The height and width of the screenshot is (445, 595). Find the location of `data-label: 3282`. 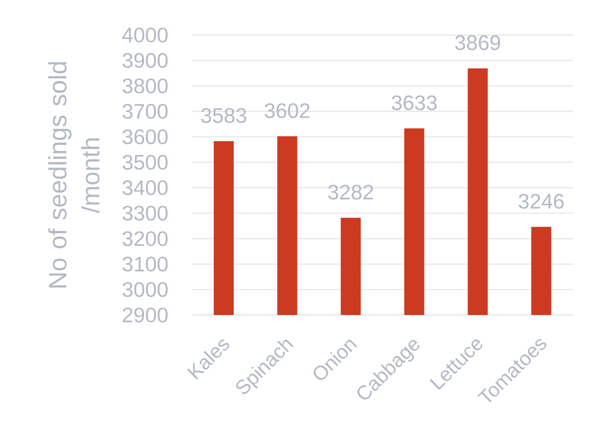

data-label: 3282 is located at coordinates (351, 192).